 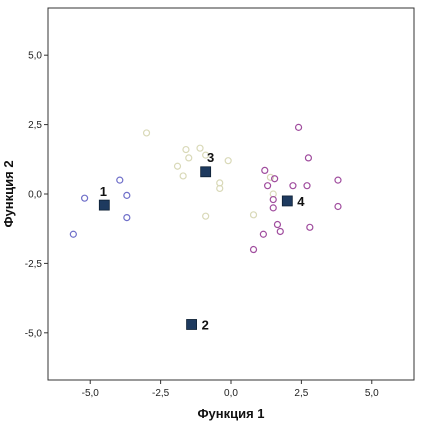 I want to click on x-axis-ticks: -5,0 -2,5 0,0 2,5 5,0, so click(x=230, y=389).